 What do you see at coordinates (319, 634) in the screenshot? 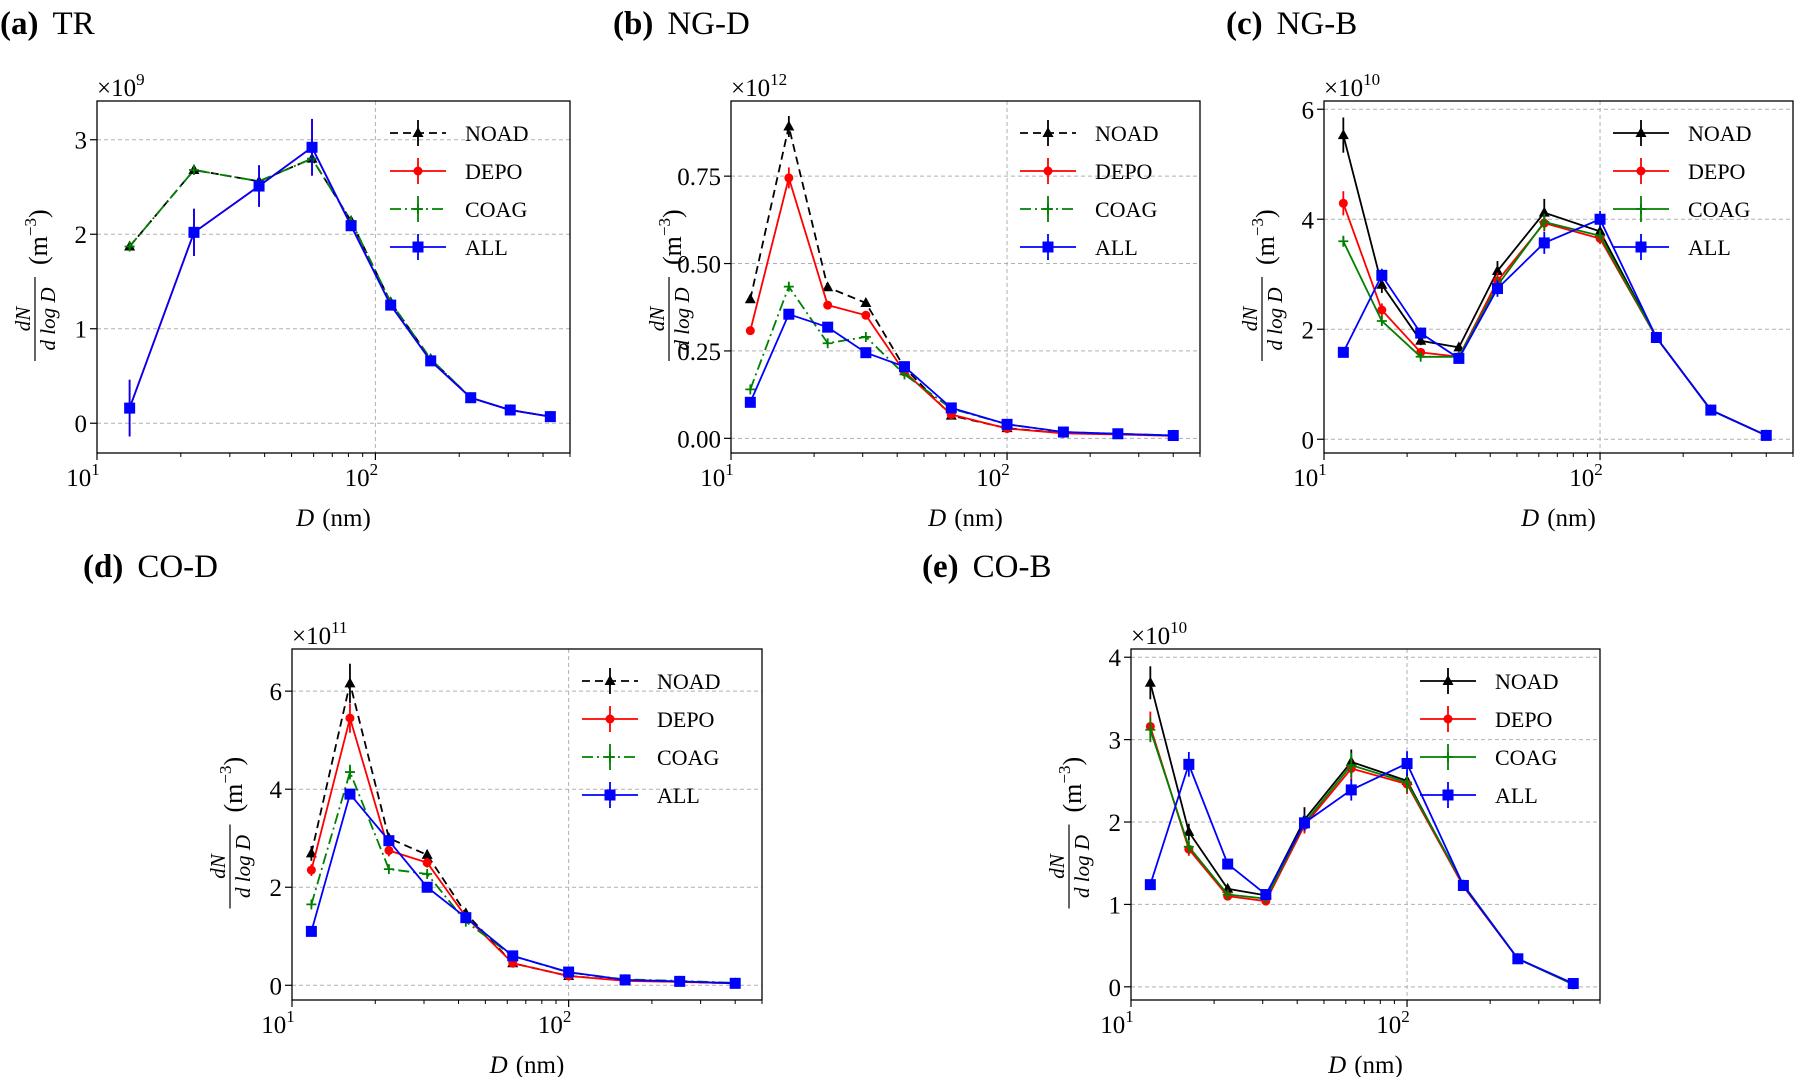
I see `y-offset-label: ×10¹¹` at bounding box center [319, 634].